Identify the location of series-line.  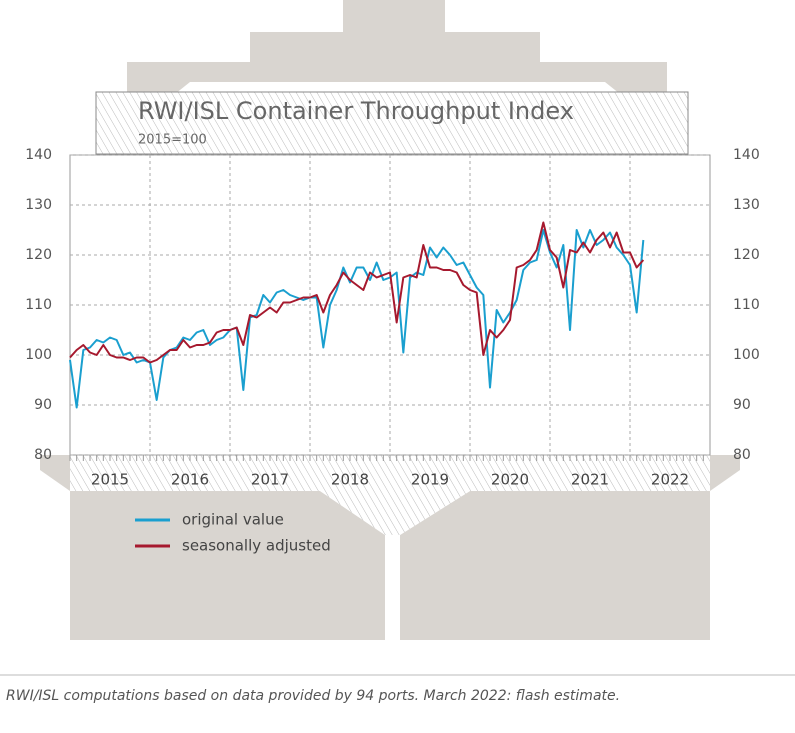
(357, 292).